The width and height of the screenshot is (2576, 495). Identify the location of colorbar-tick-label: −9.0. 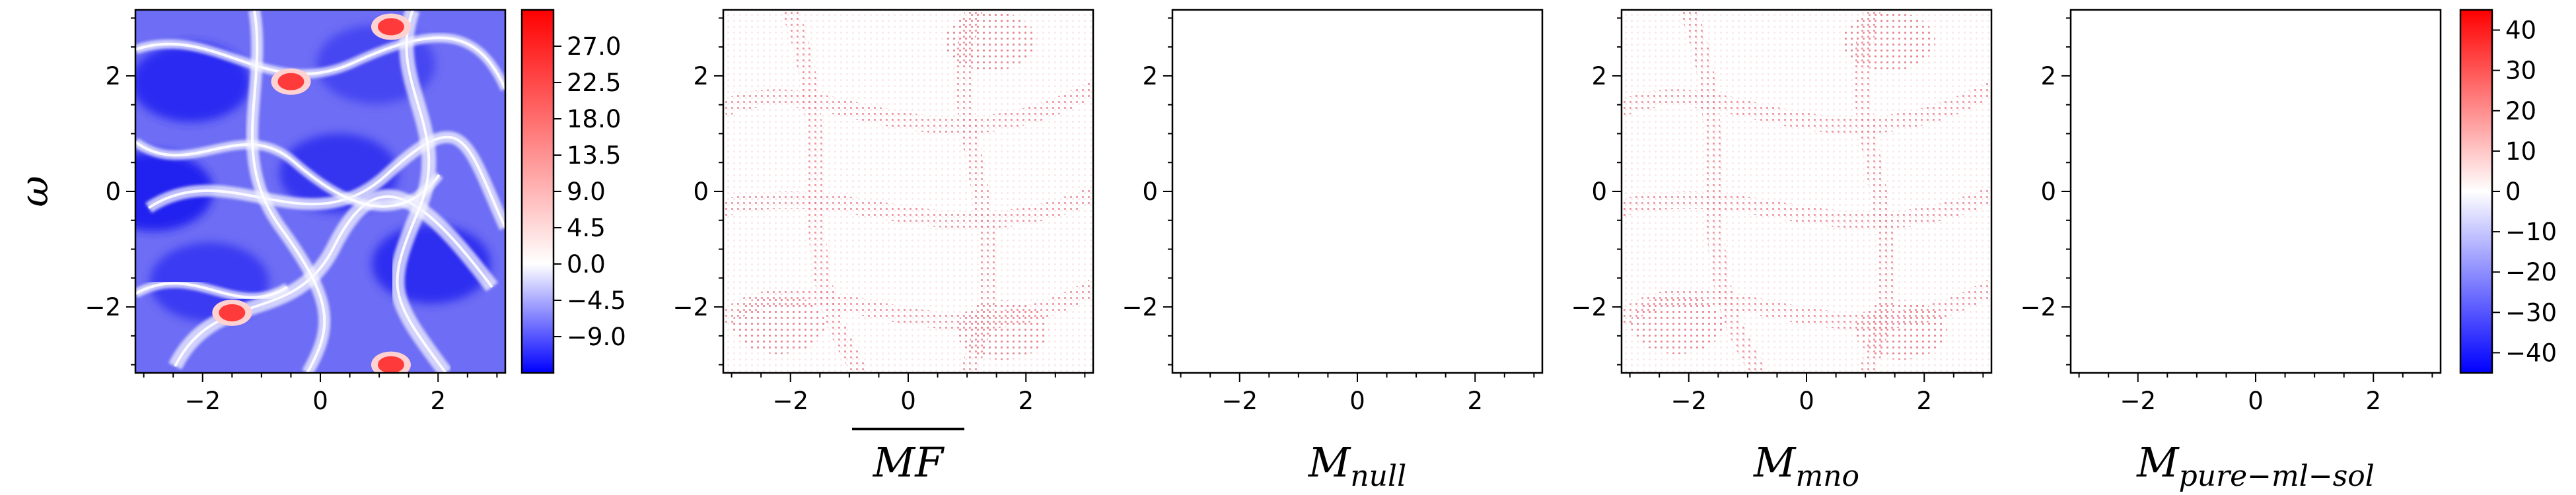
(596, 337).